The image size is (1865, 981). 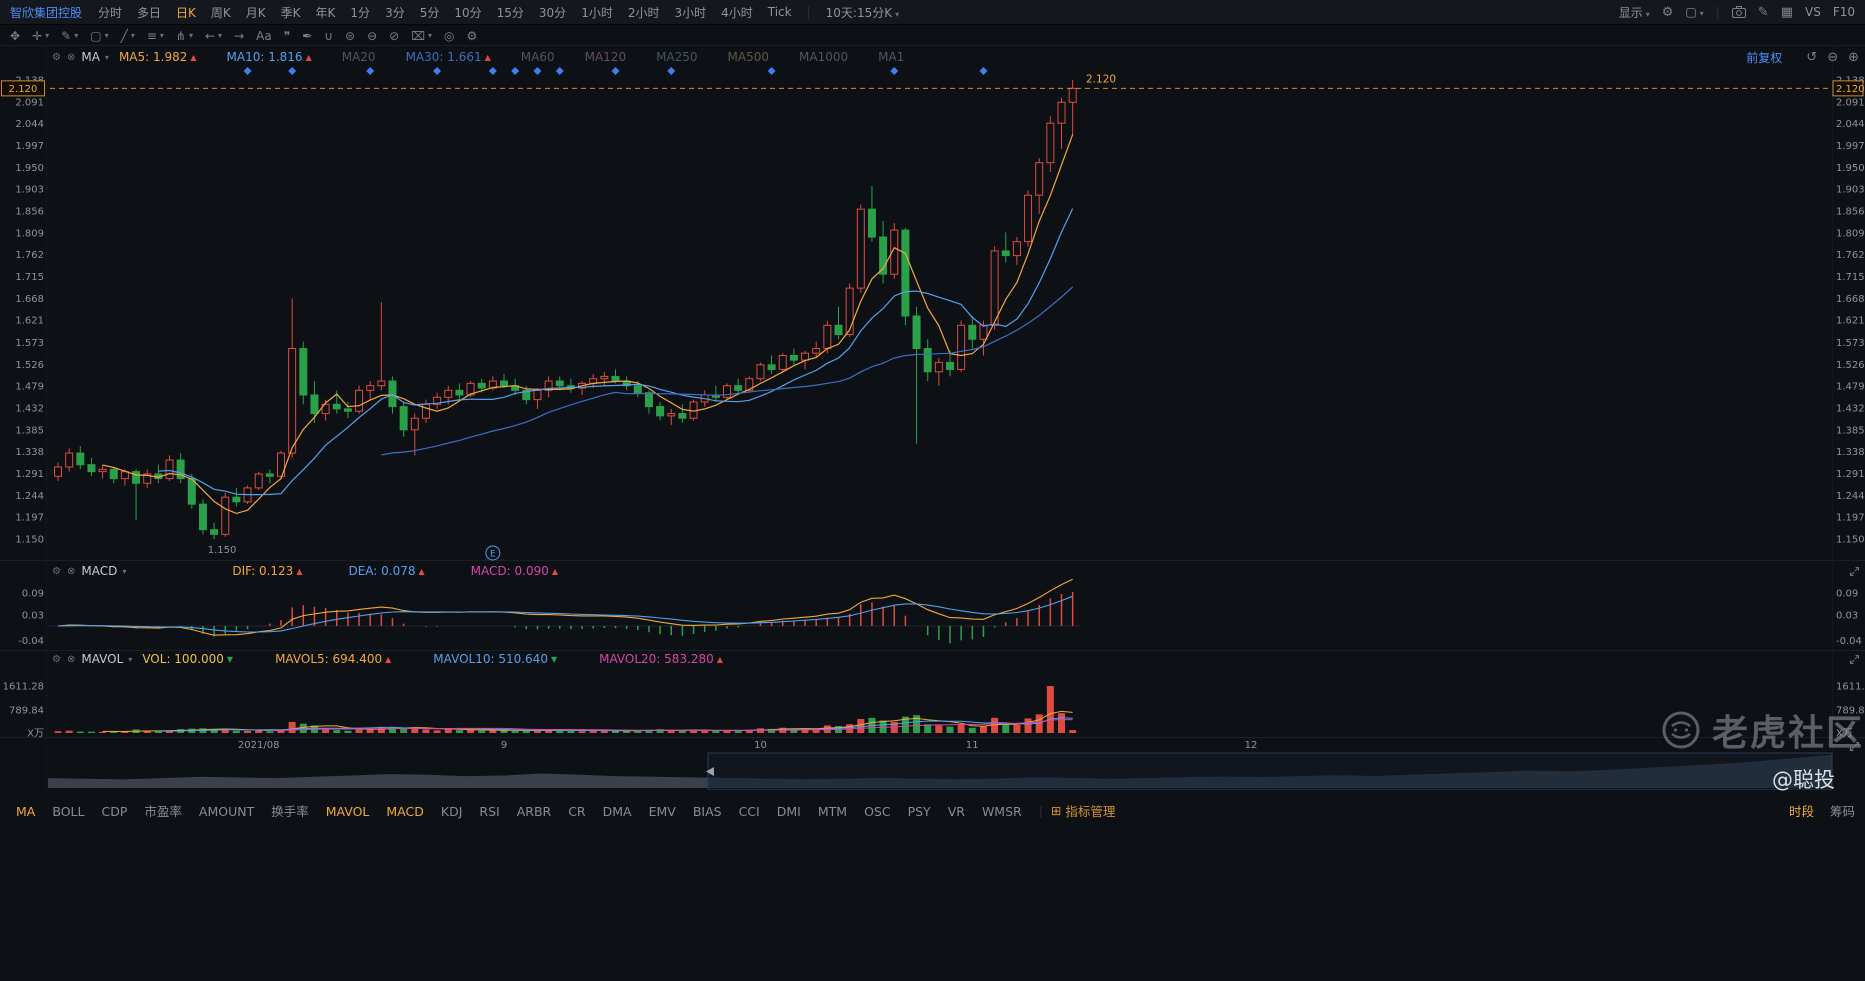 I want to click on legend-item: MA120, so click(x=605, y=57).